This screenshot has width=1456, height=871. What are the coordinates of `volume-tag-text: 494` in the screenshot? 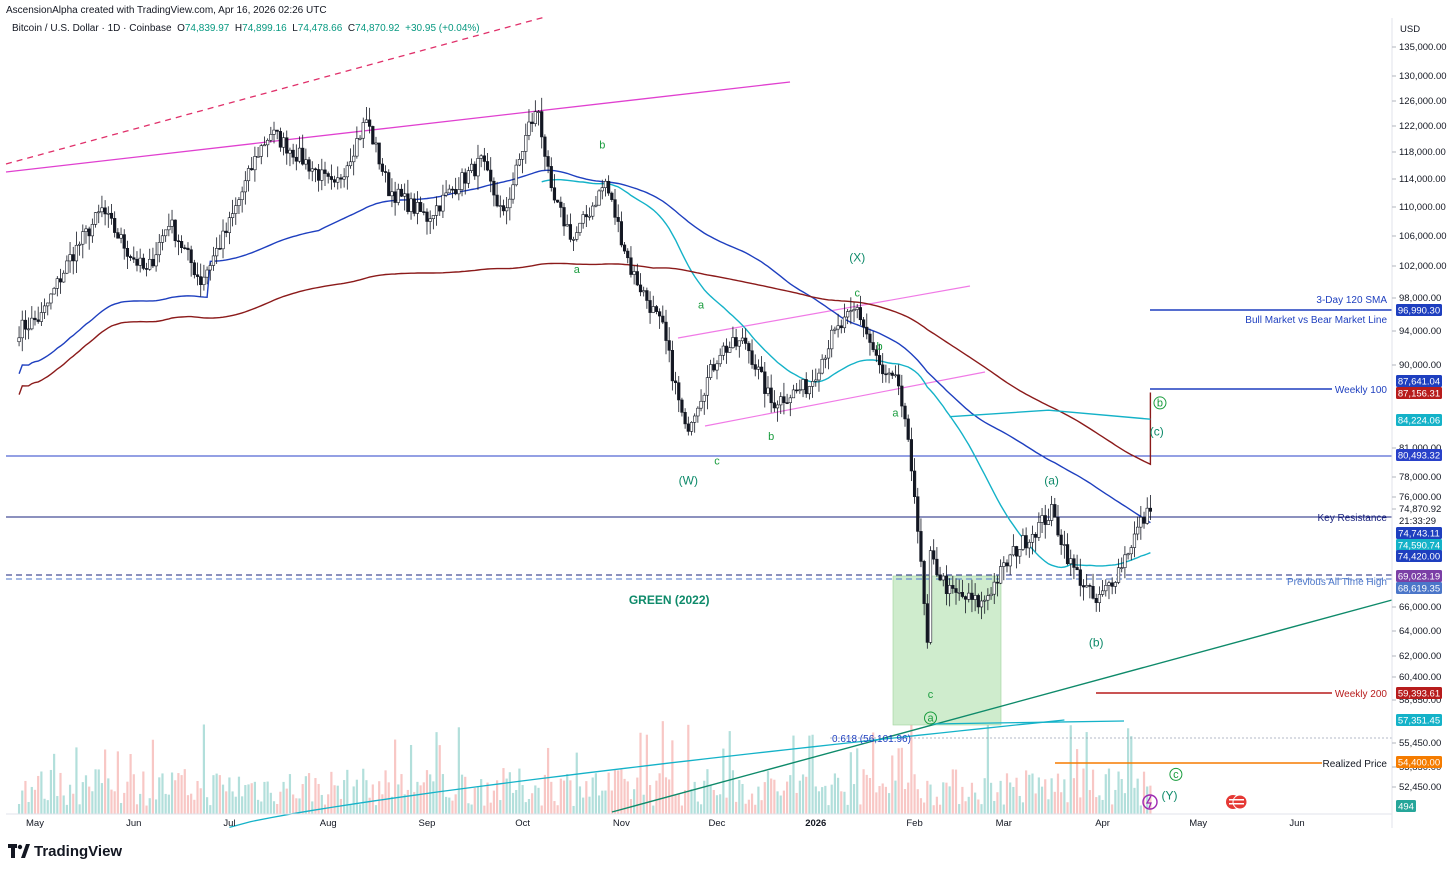 It's located at (1406, 807).